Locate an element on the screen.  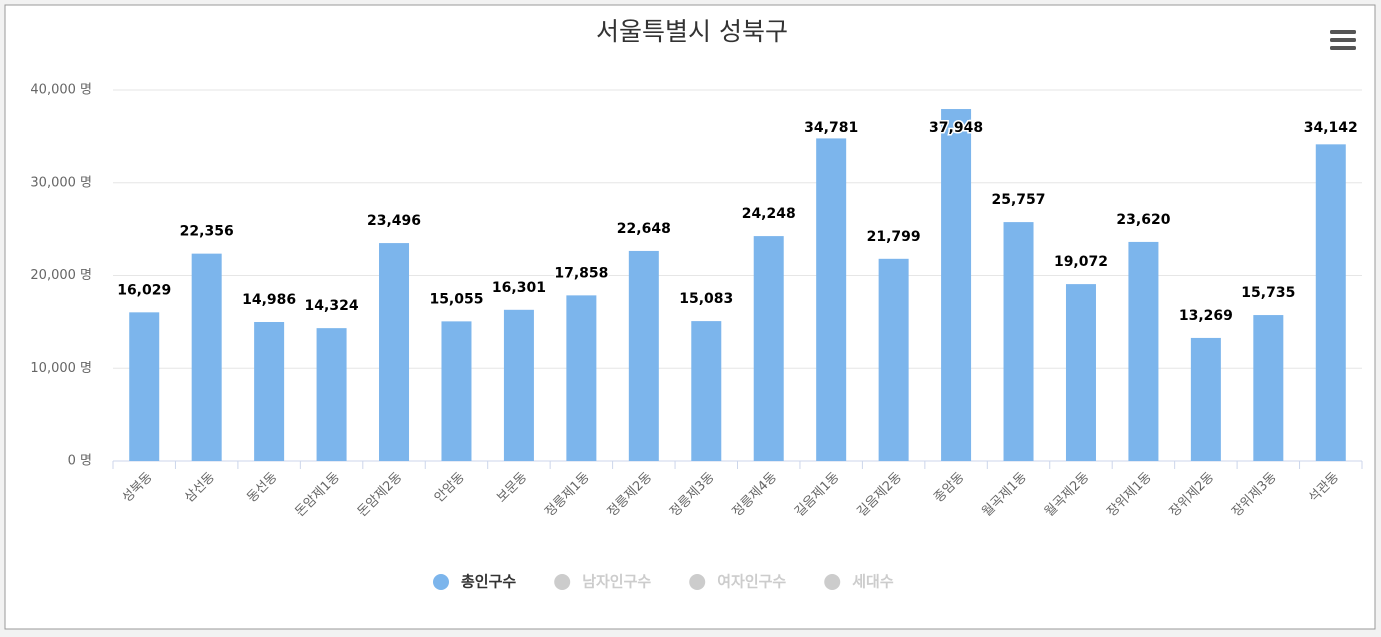
data-label: 15,055 is located at coordinates (456, 299).